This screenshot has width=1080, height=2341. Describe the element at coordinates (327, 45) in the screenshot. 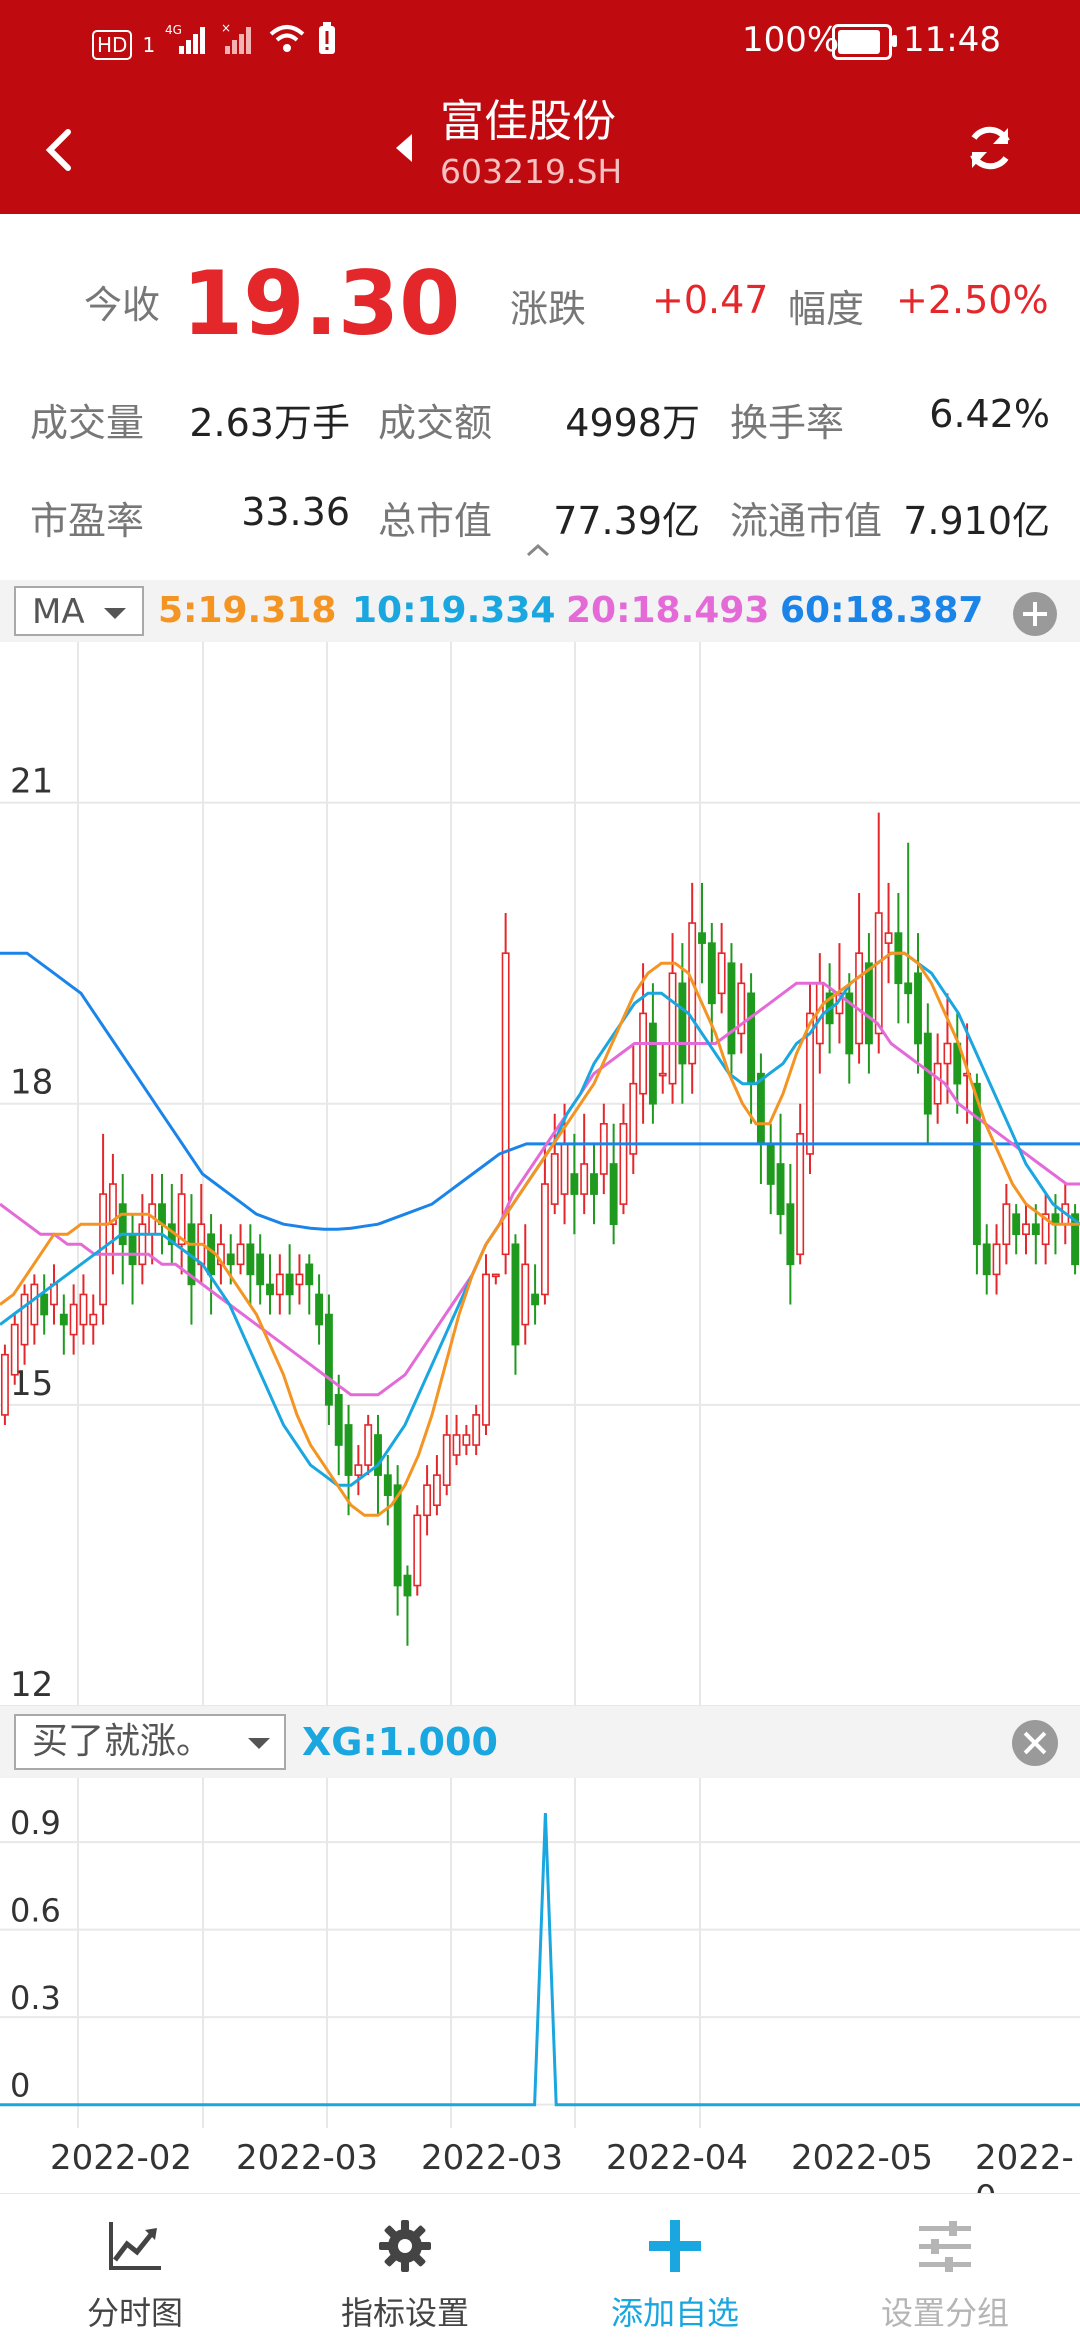

I see `battery-alert-icon` at that location.